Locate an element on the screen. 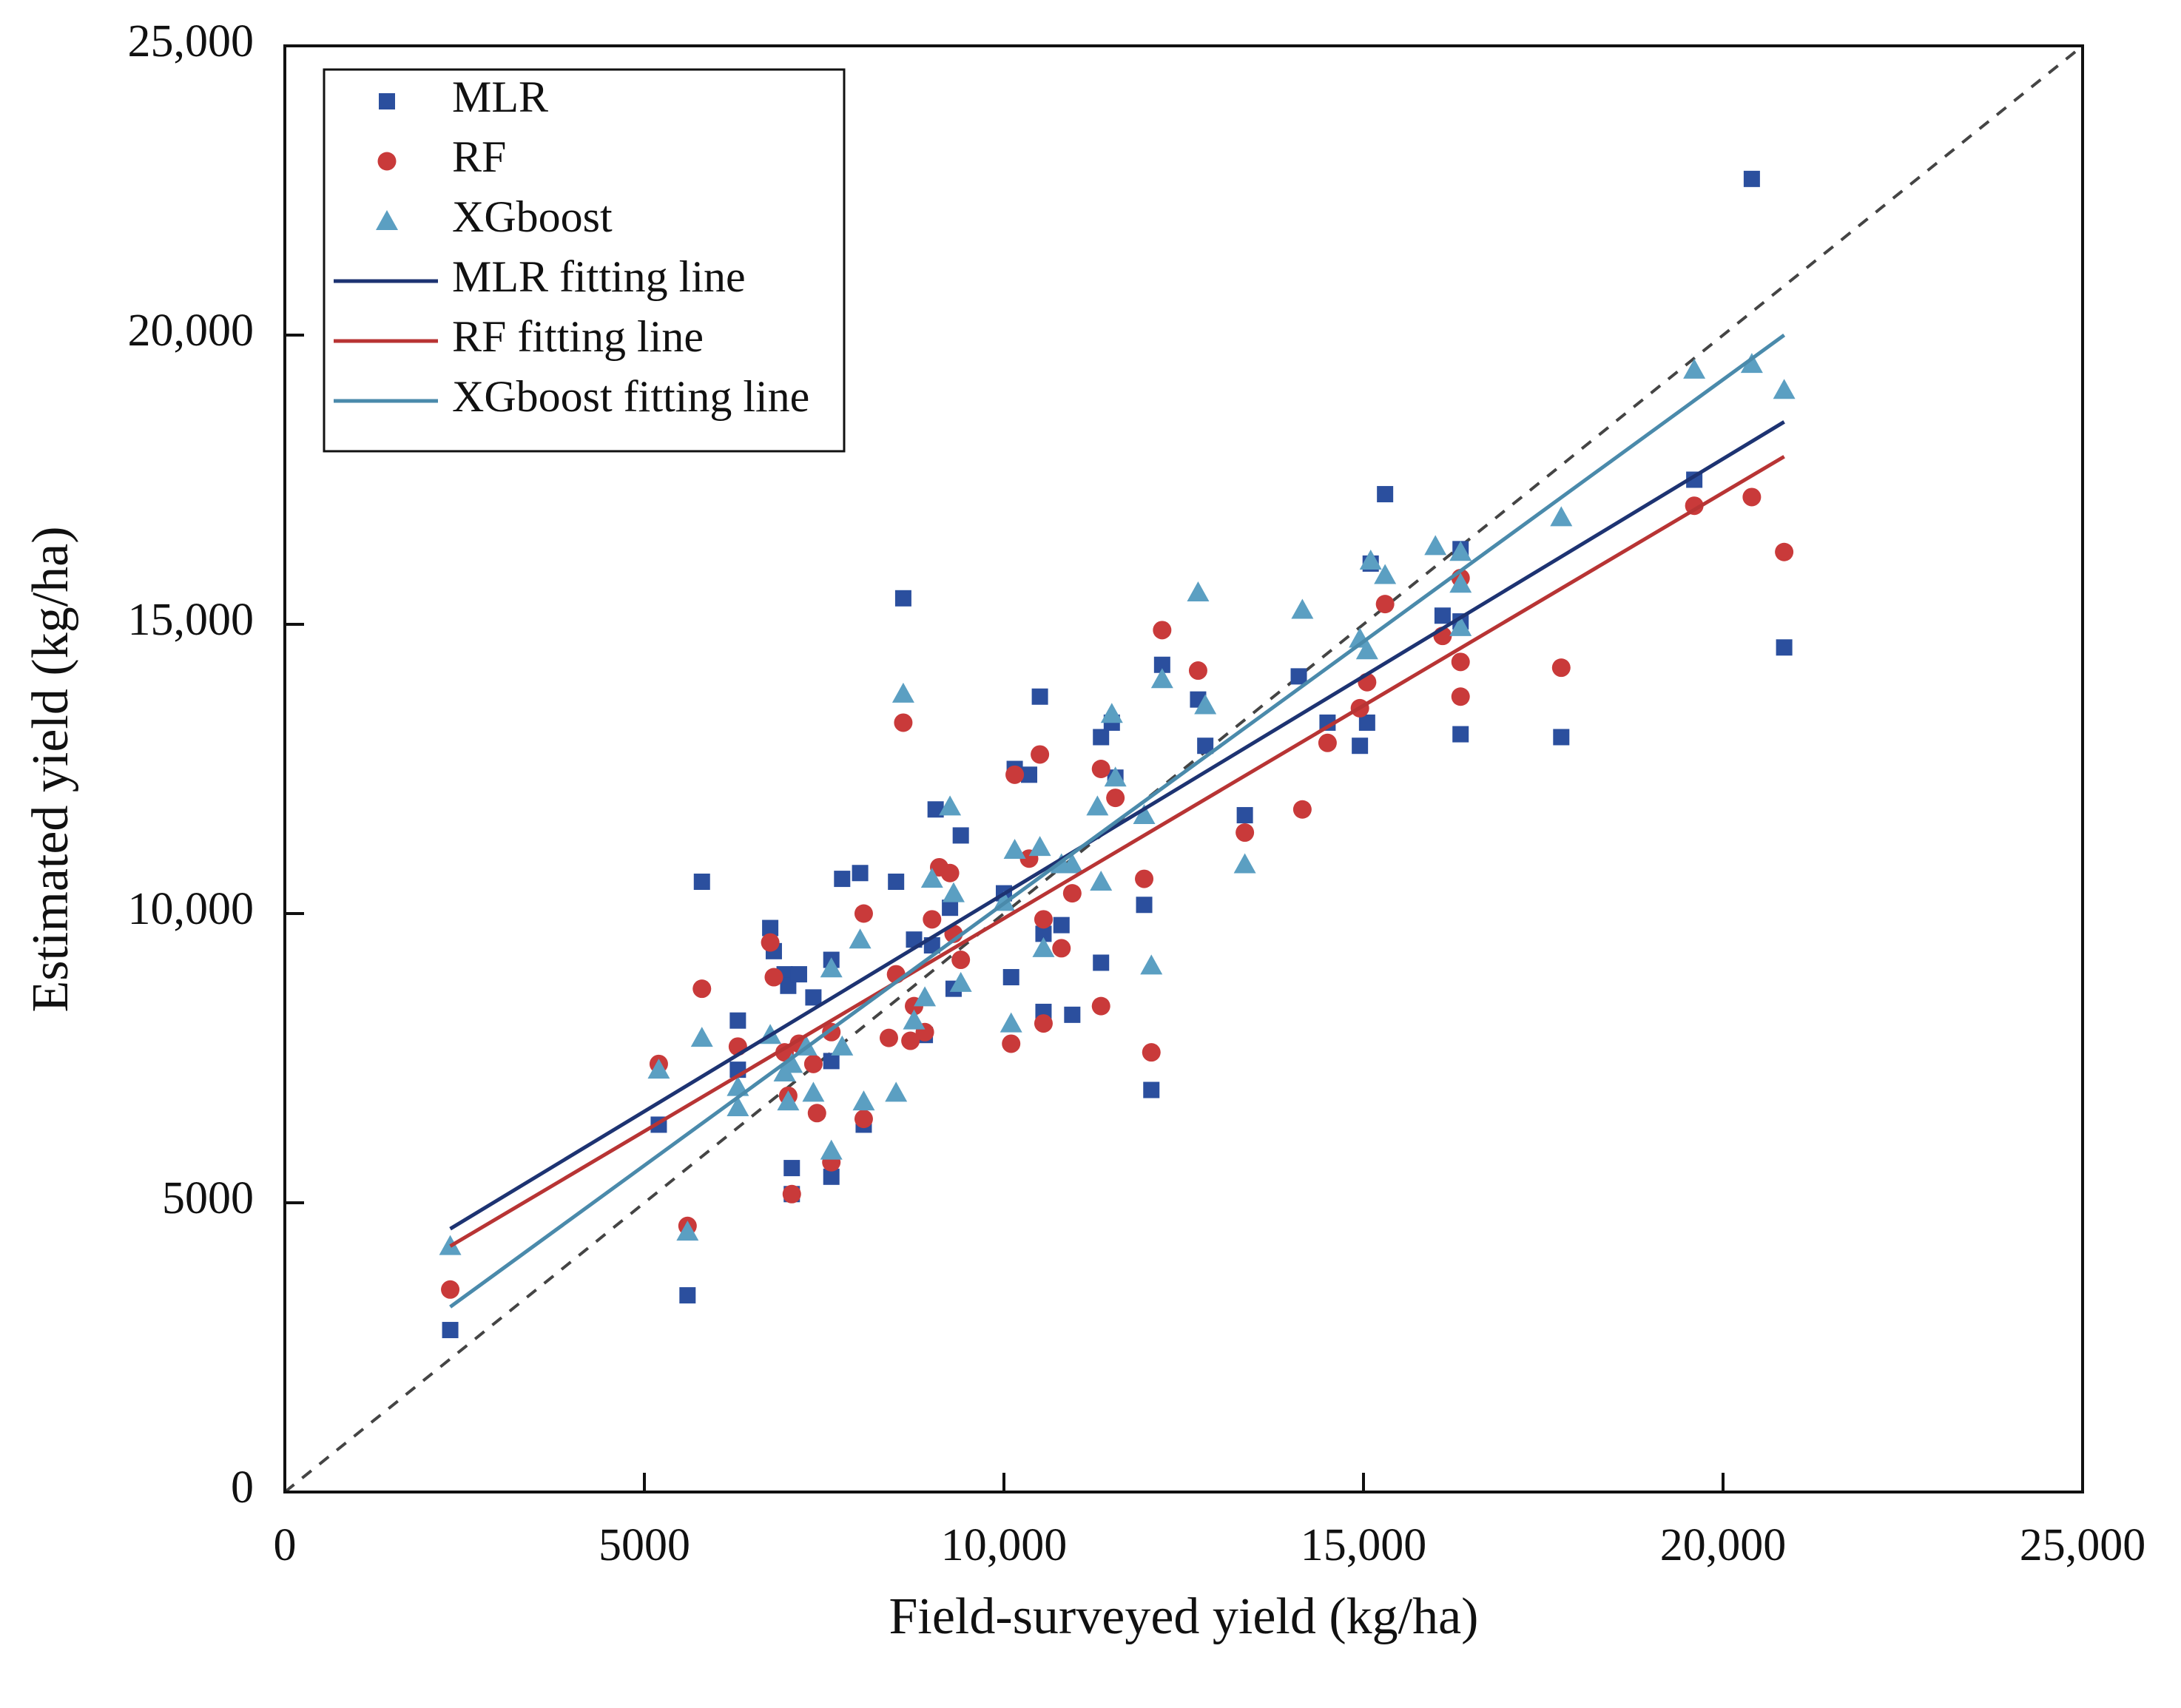 The height and width of the screenshot is (1708, 2181). y-axis-title: Estimated yield (kg/ha) is located at coordinates (50, 769).